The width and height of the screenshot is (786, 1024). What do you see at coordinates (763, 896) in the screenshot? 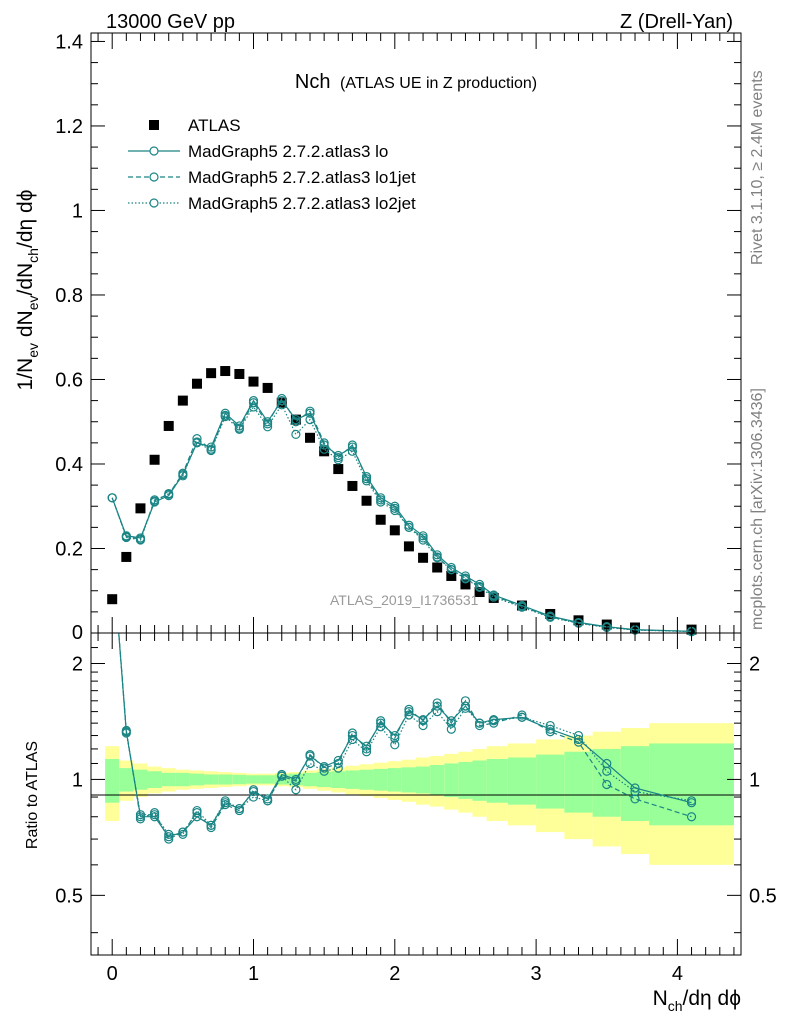
I see `ratio-ytick-label-right: 0.5` at bounding box center [763, 896].